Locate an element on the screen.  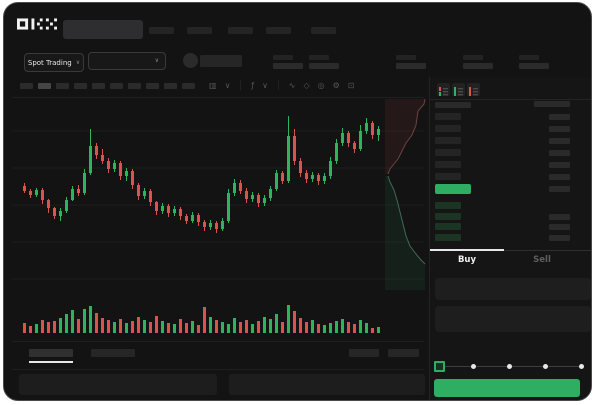
line-tool-icon: ∿ is located at coordinates (292, 85).